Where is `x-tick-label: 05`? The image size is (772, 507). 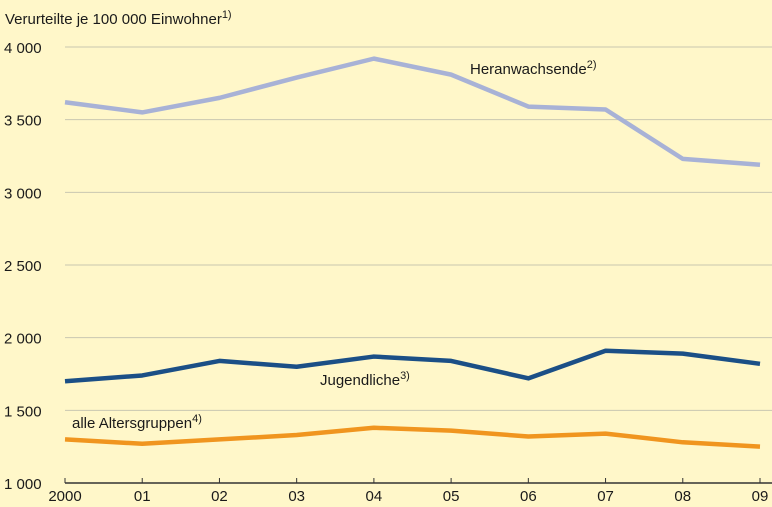 x-tick-label: 05 is located at coordinates (451, 496).